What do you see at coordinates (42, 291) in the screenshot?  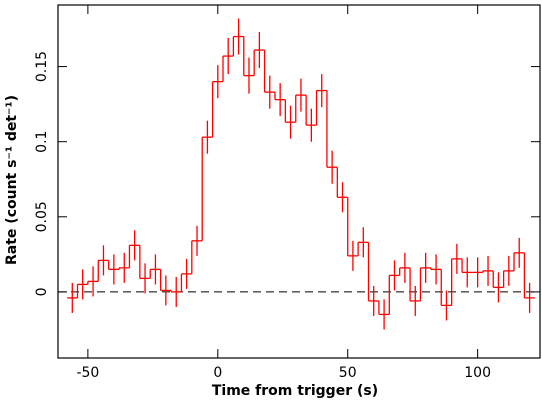 I see `y-tick-label: 0` at bounding box center [42, 291].